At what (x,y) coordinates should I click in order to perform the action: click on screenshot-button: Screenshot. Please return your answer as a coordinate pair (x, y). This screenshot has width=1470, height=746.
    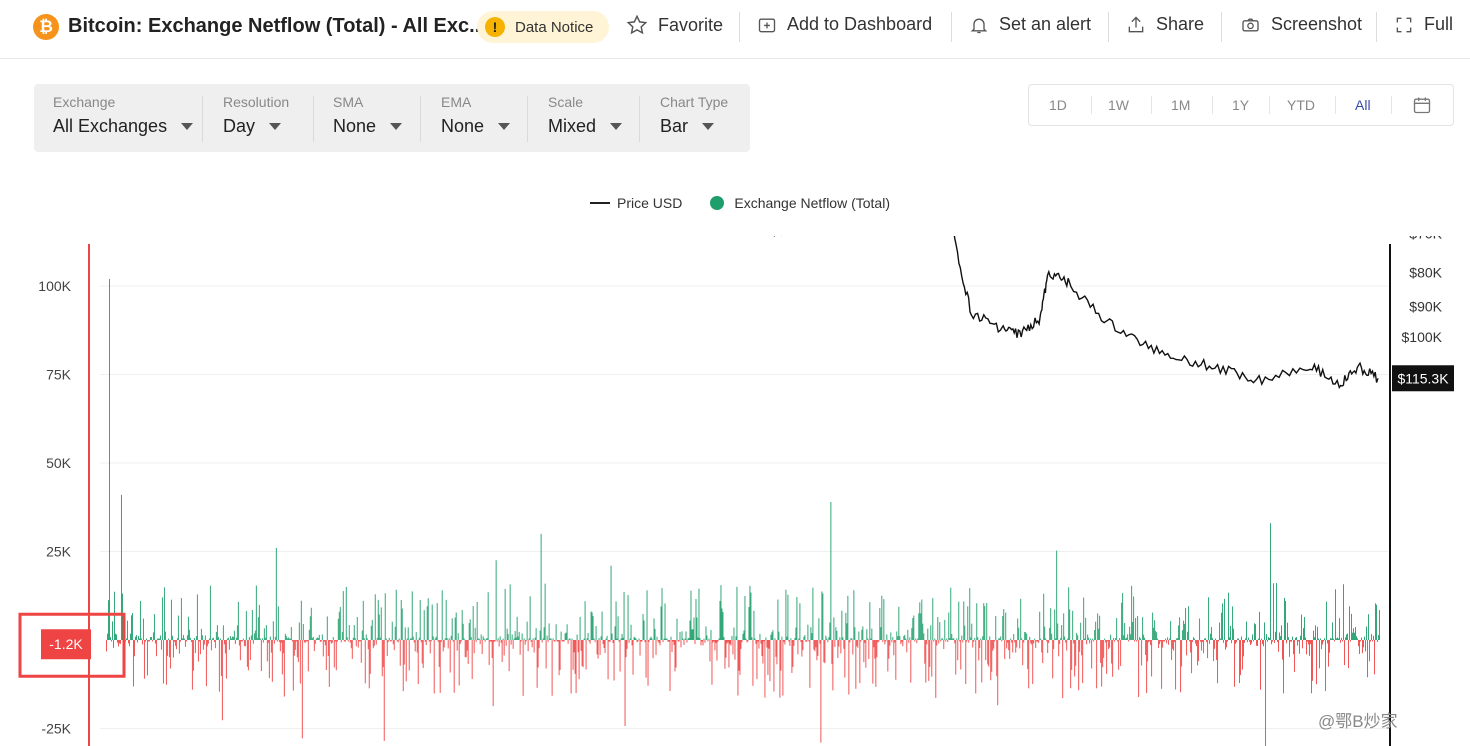
    Looking at the image, I should click on (1301, 24).